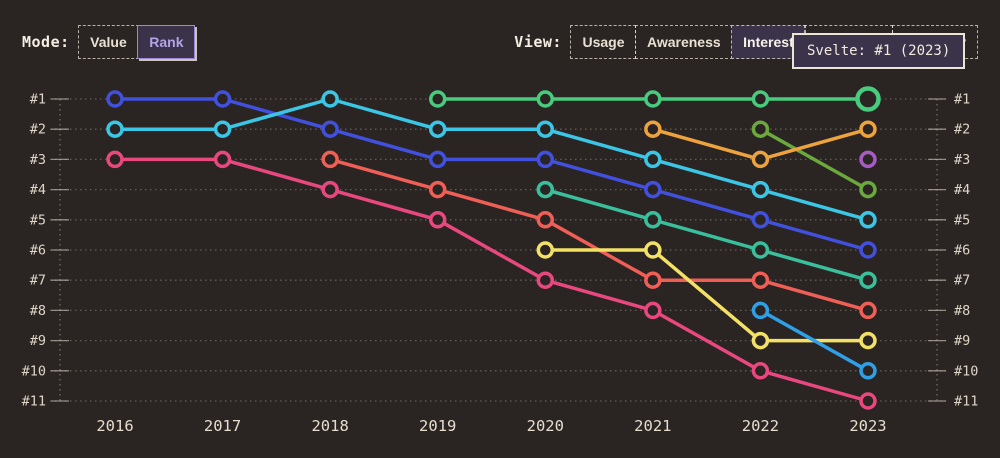 Image resolution: width=1000 pixels, height=458 pixels. Describe the element at coordinates (222, 159) in the screenshot. I see `point-pink-2017` at that location.